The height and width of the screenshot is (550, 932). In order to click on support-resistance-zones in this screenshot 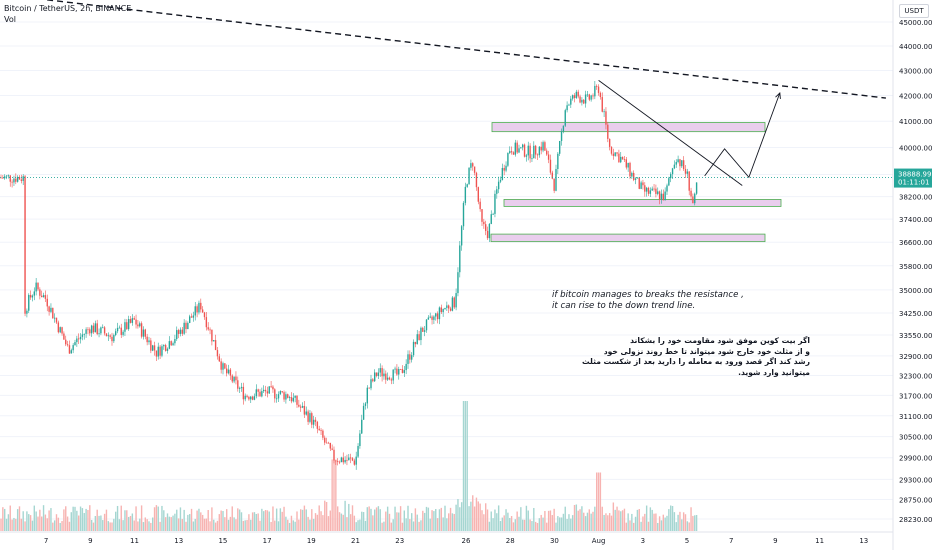, I will do `click(636, 182)`.